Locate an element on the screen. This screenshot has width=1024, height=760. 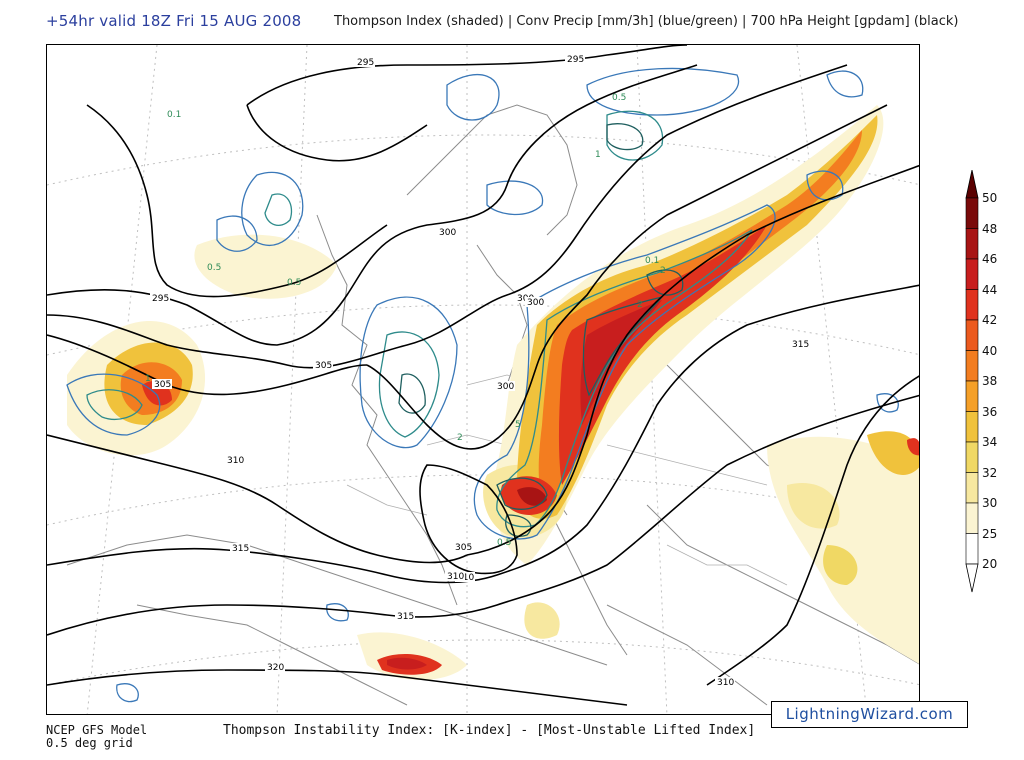
lightningwizard-logo: LightningWizard.com is located at coordinates (869, 714).